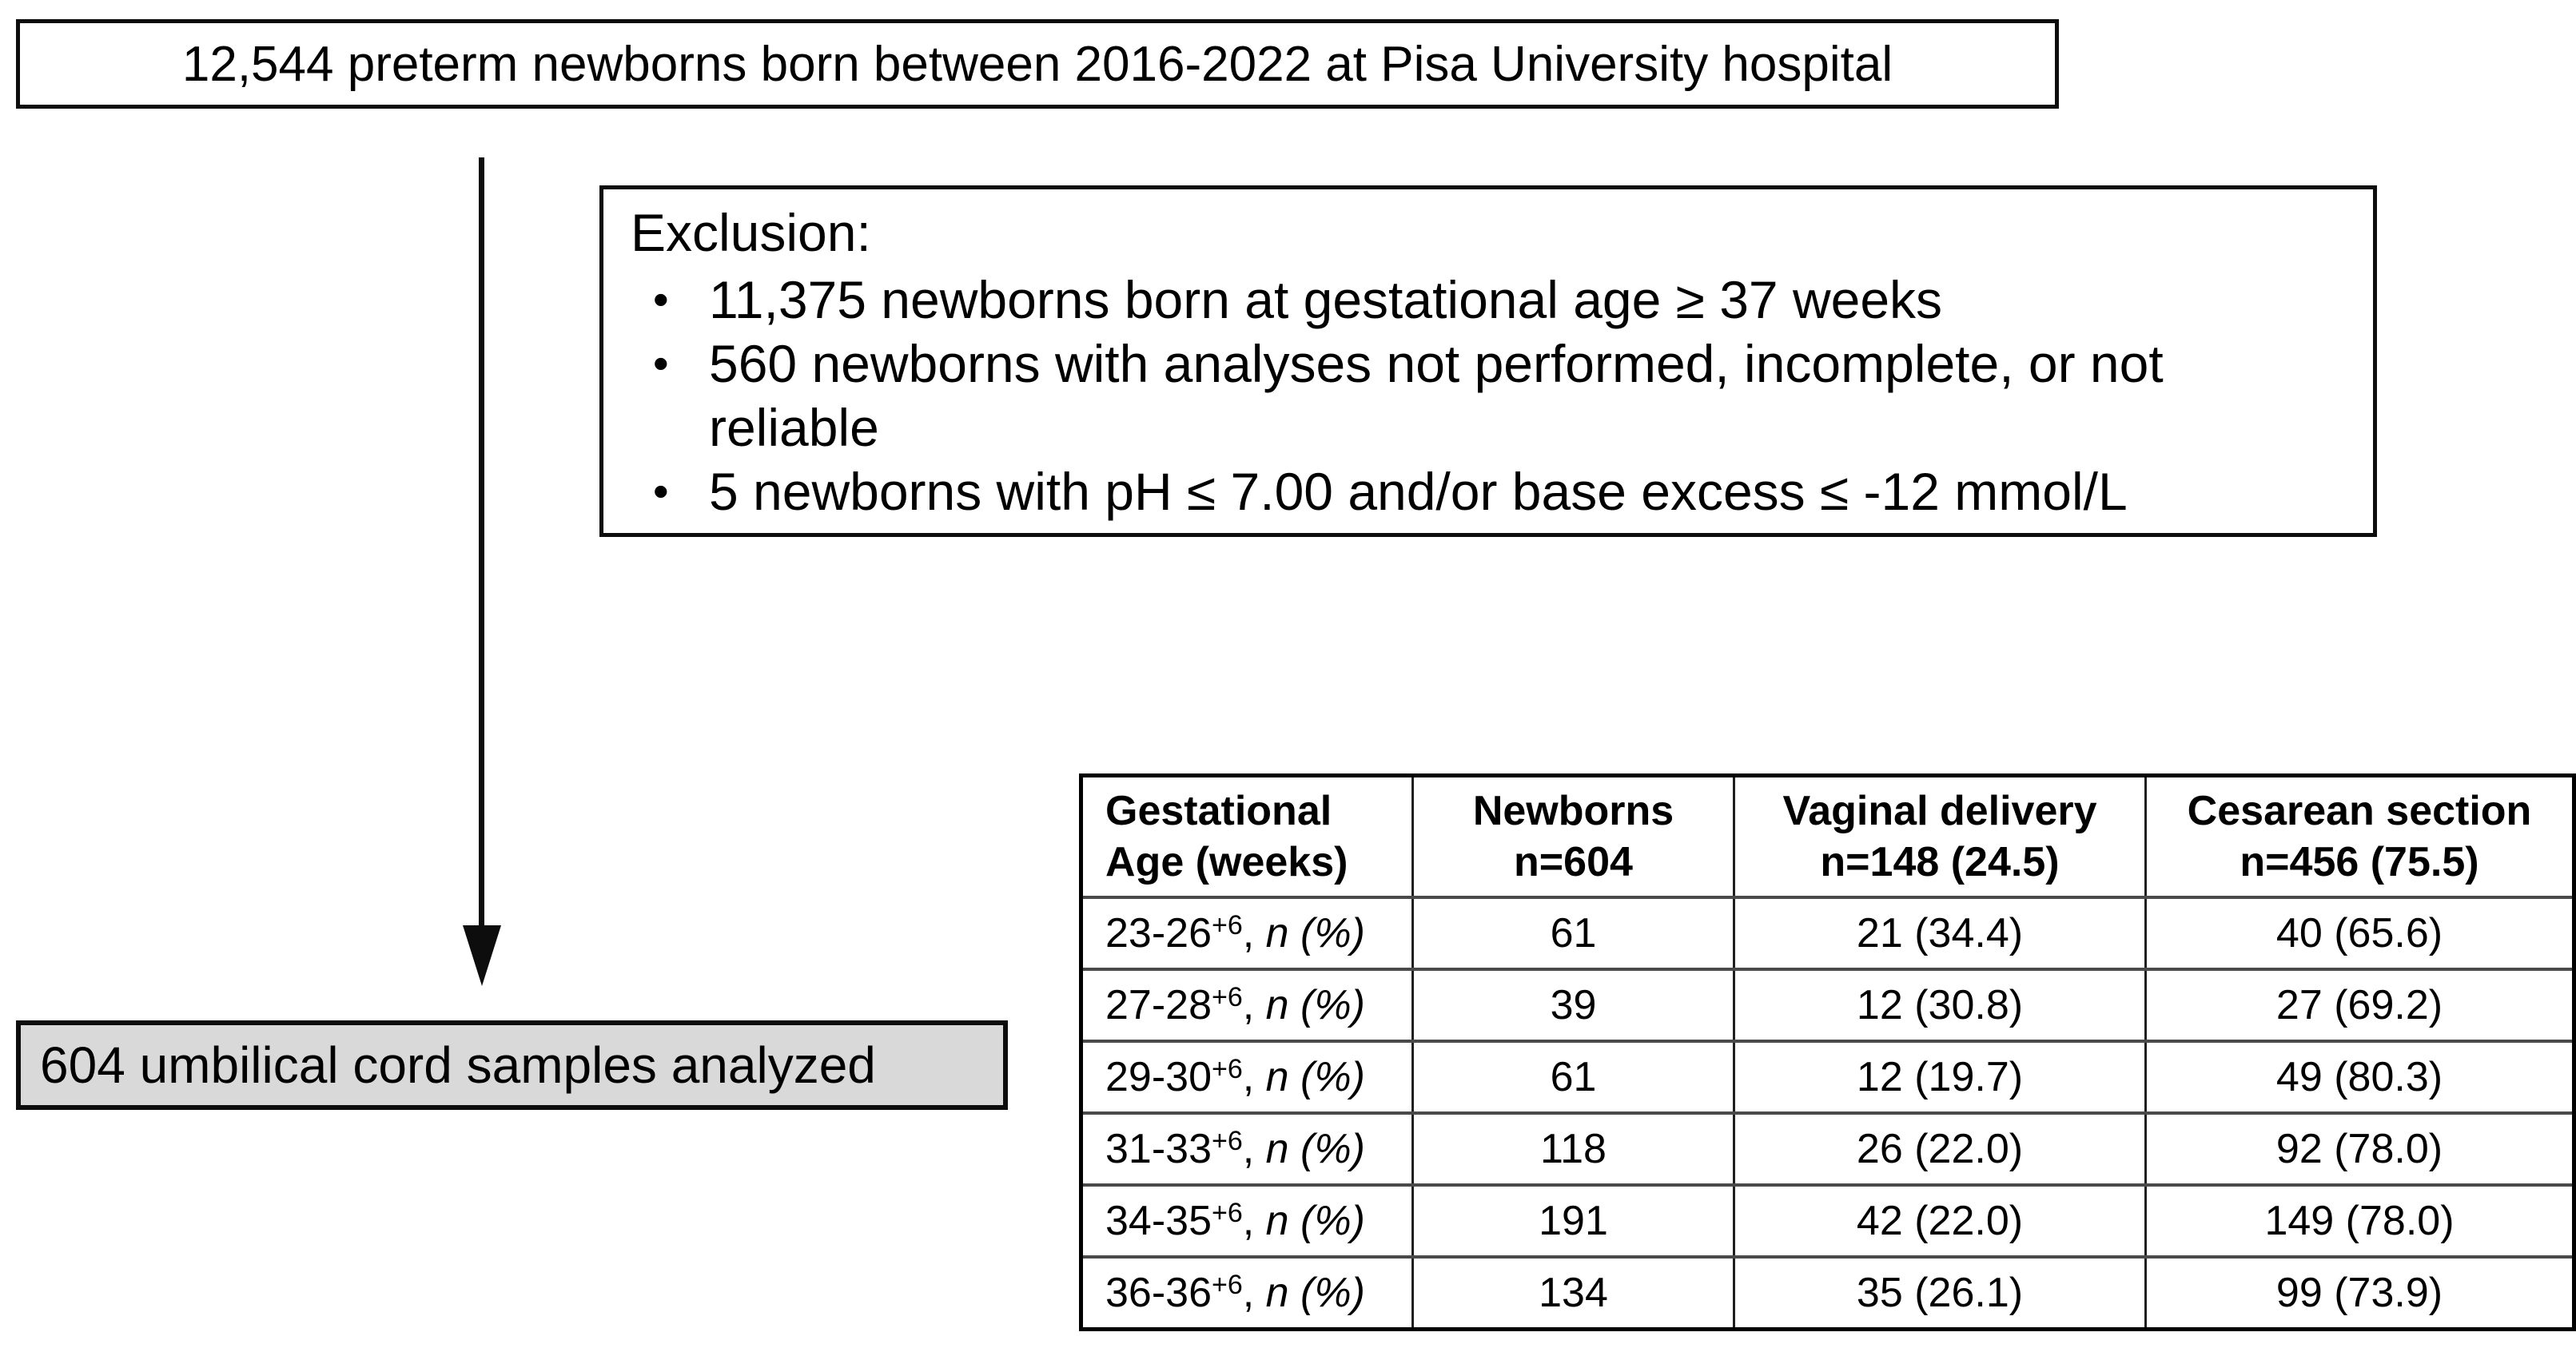 The image size is (2576, 1352). I want to click on cell-vaginal-delivery: 12 (30.8), so click(1940, 1005).